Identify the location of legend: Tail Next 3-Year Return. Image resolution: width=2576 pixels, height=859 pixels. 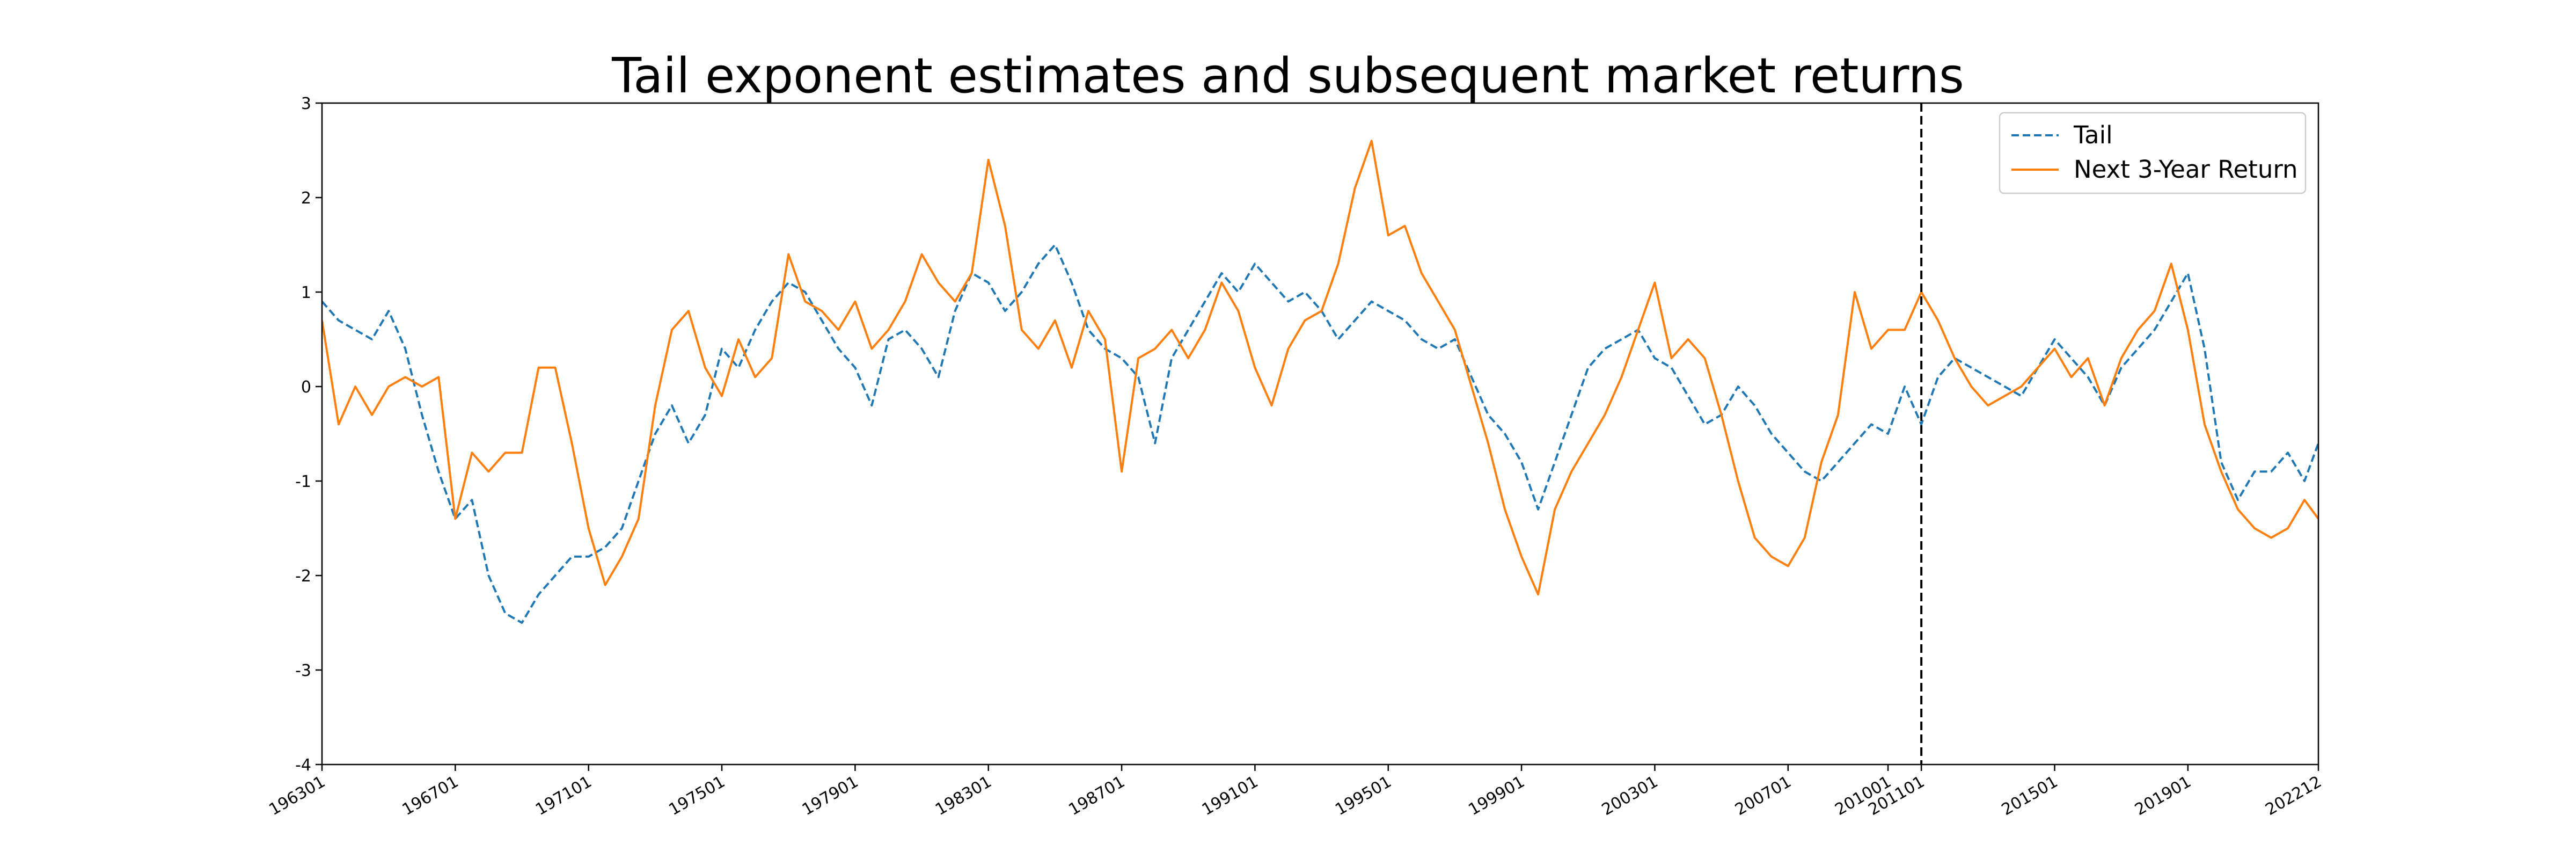
(2153, 153).